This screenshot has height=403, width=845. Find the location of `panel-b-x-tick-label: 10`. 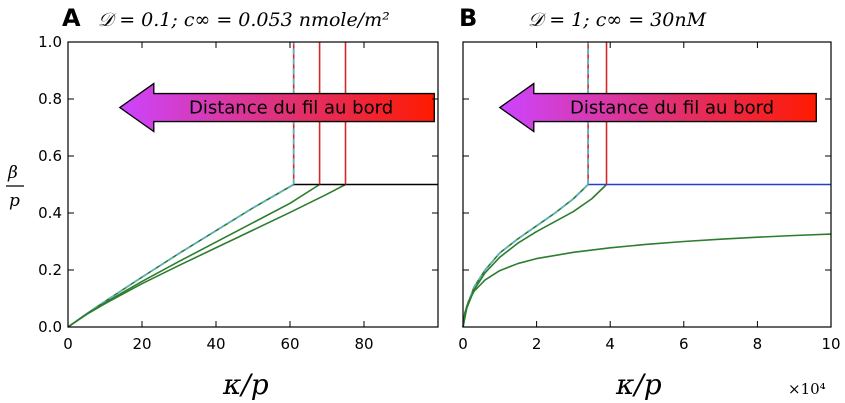

panel-b-x-tick-label: 10 is located at coordinates (830, 344).